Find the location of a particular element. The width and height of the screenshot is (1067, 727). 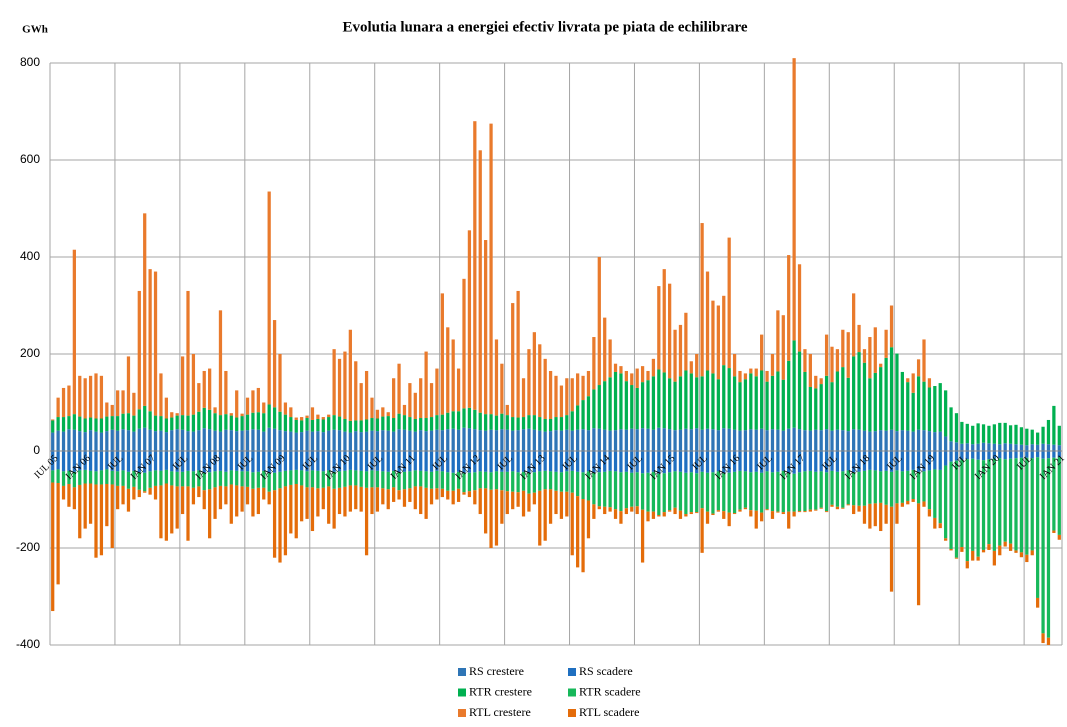

legend-label: RTL scadere is located at coordinates (609, 712).